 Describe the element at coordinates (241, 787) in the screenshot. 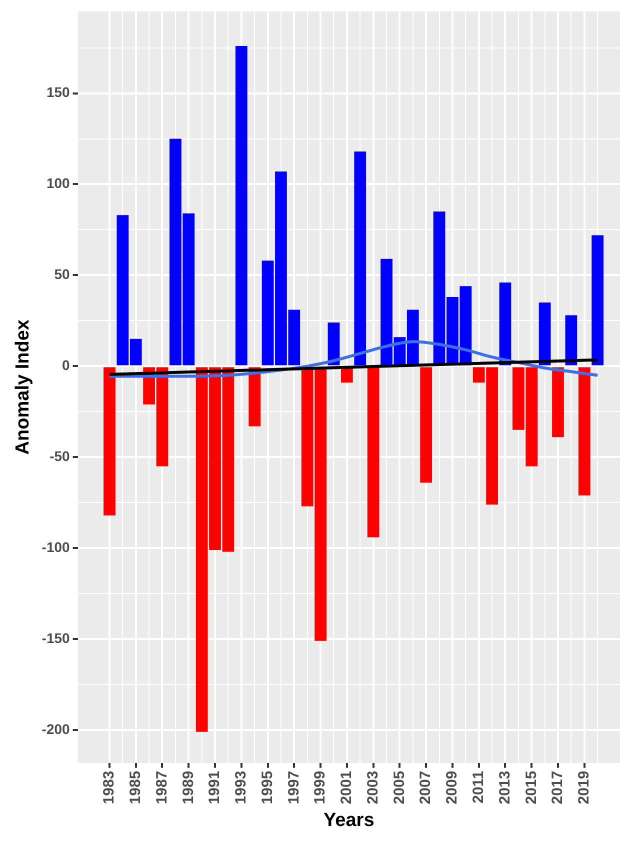

I see `x-tick-label: 1993` at that location.